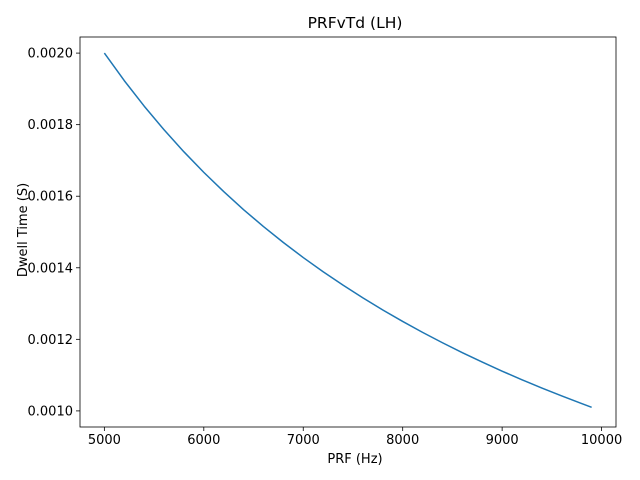 The image size is (640, 480). Describe the element at coordinates (51, 197) in the screenshot. I see `y-tick-label: 0.0016` at that location.